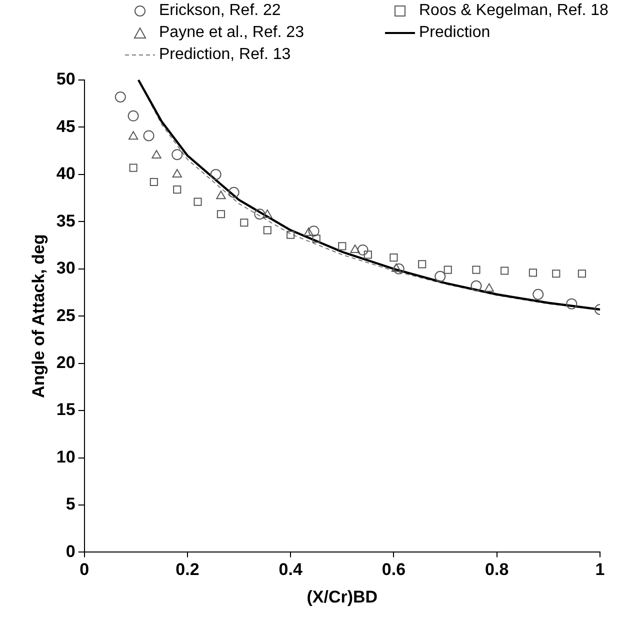 This screenshot has width=642, height=622. What do you see at coordinates (71, 504) in the screenshot?
I see `y-tick-label: 5` at bounding box center [71, 504].